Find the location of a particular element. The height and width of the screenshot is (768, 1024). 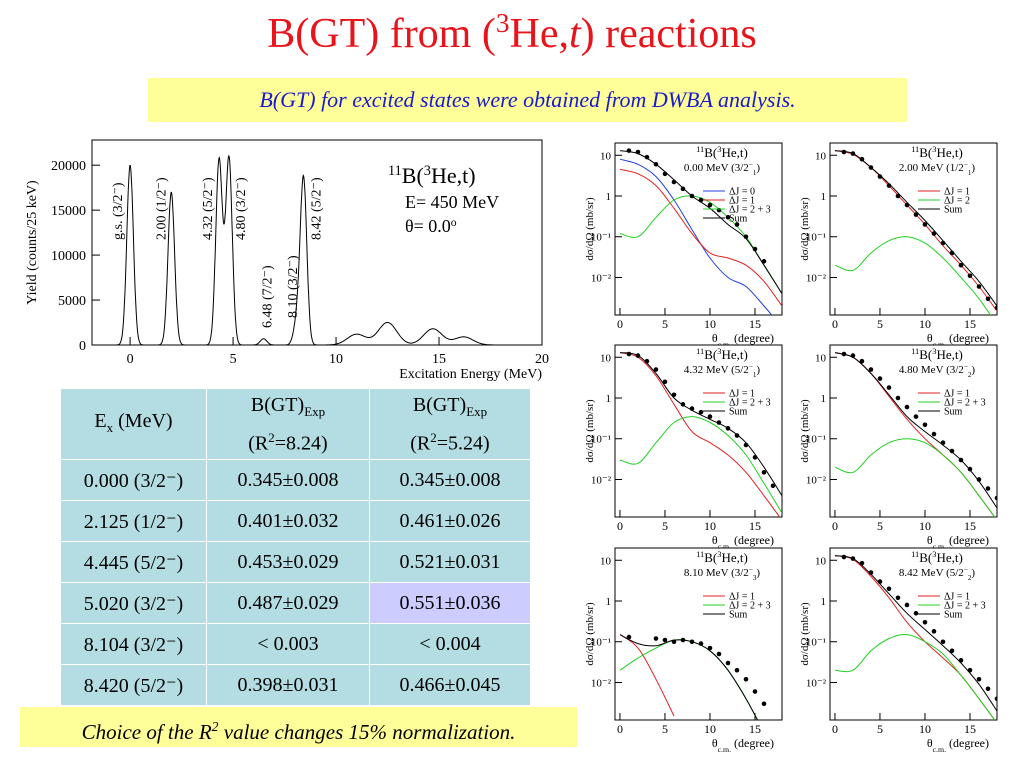

panel-subtitle: 0.00 MeV (3/2−1) is located at coordinates (722, 169).